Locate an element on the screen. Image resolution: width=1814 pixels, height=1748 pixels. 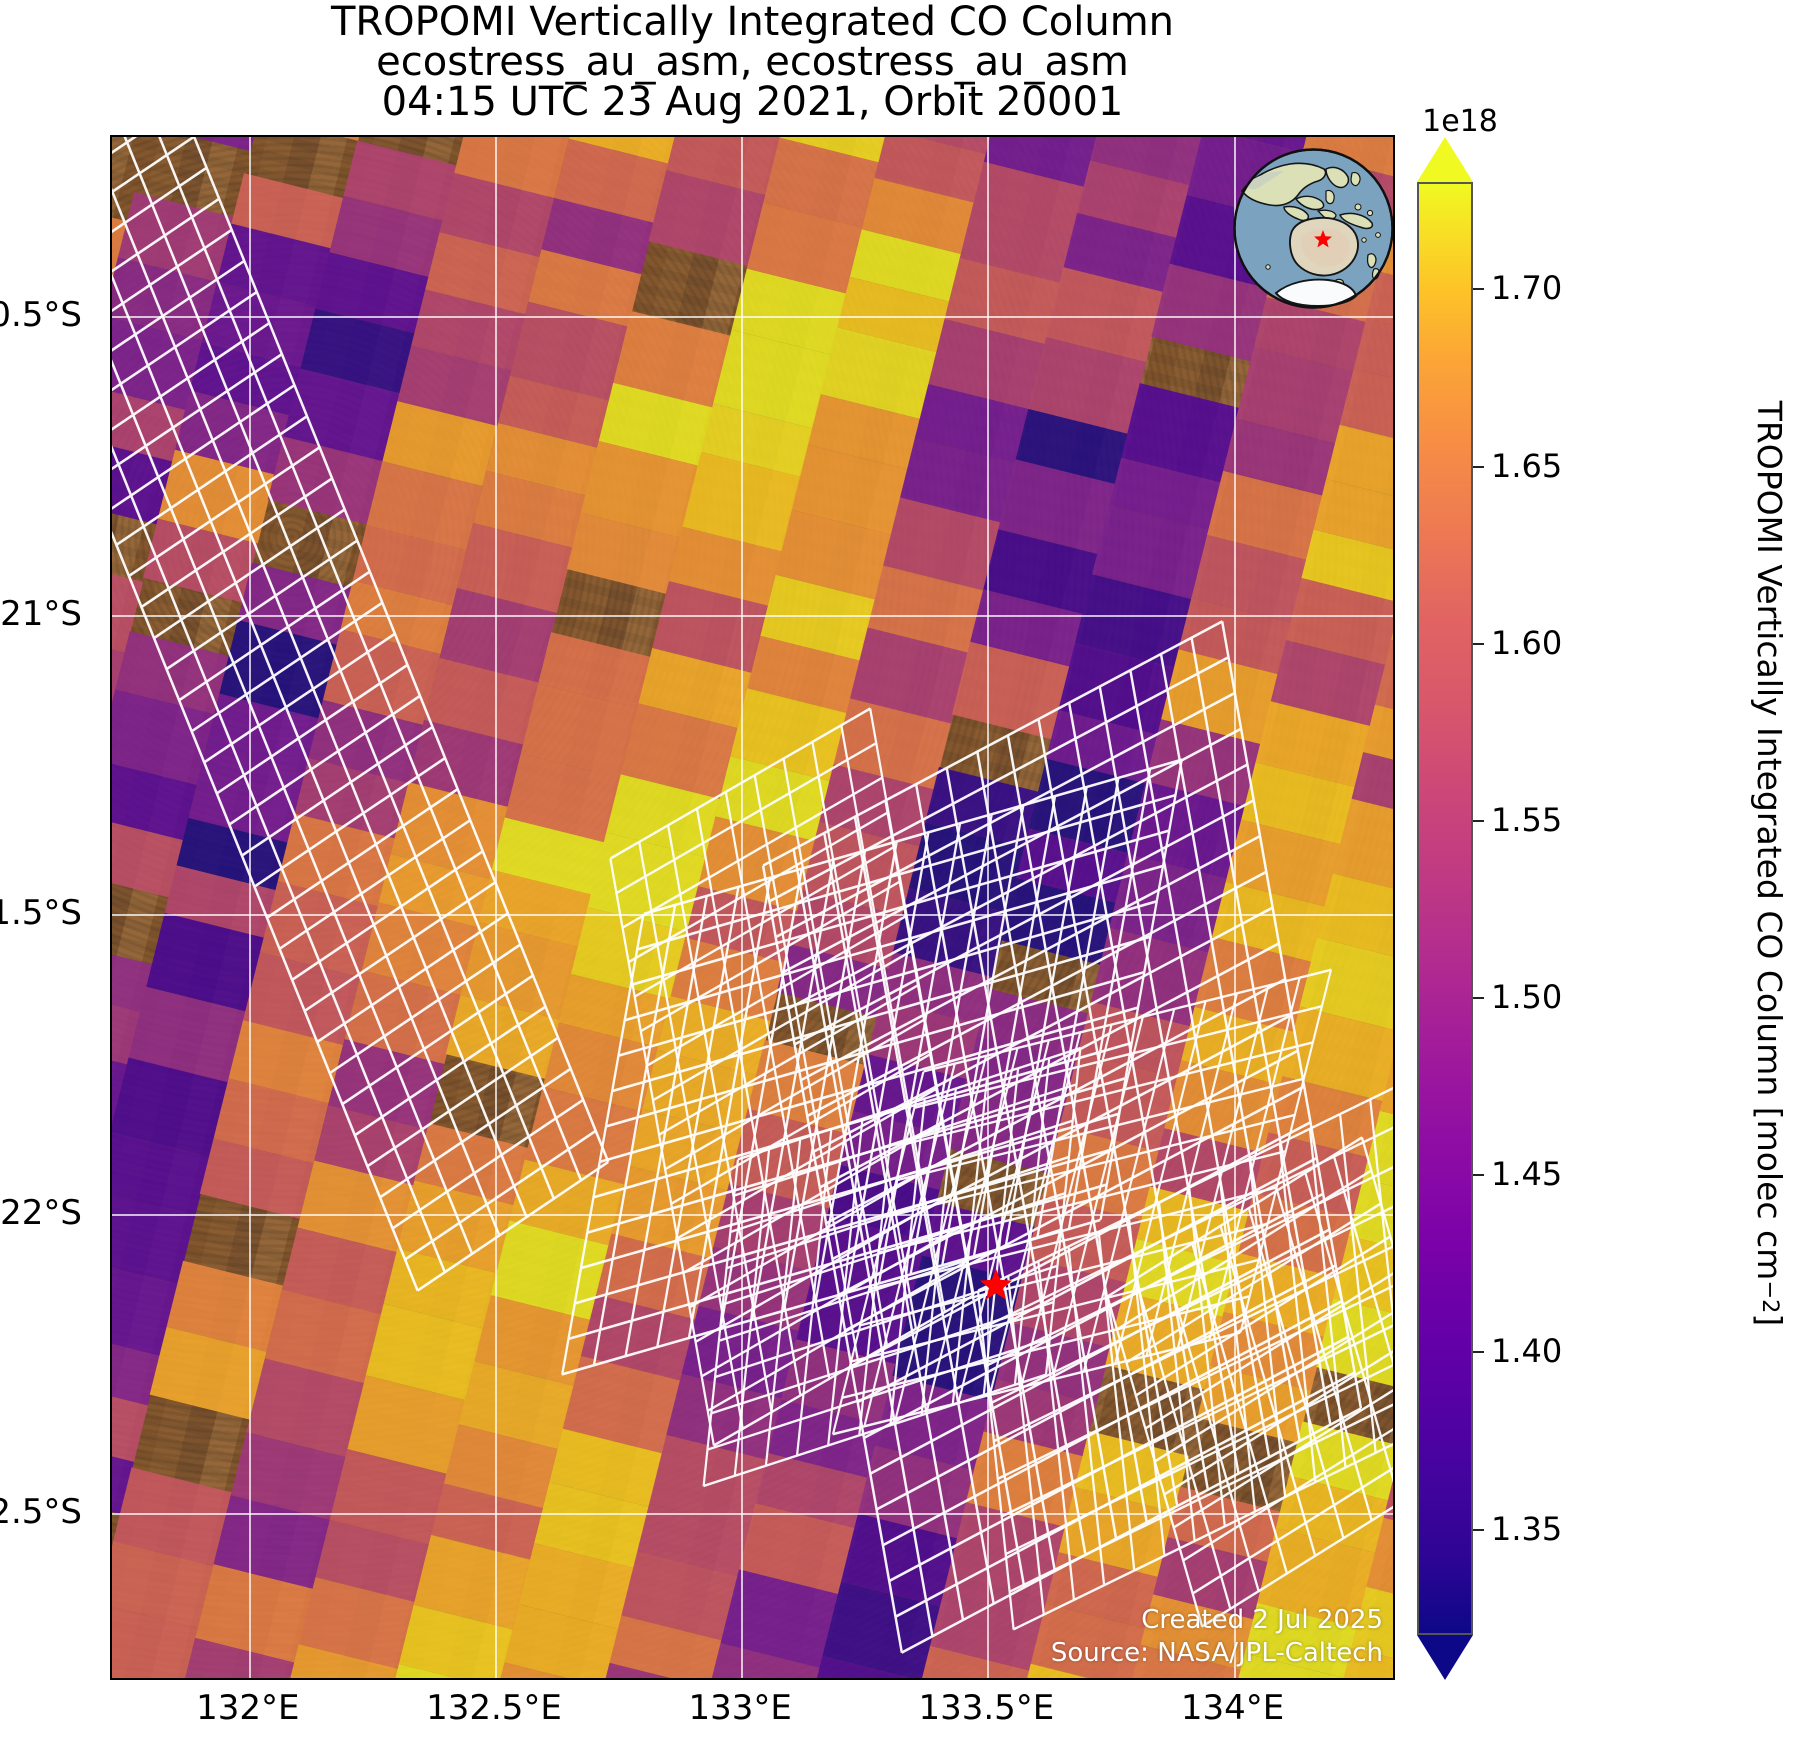
colorbar: 1.70 1.65 1.60 1.55 1.50 1.45 1.40 1.35 is located at coordinates (1489, 908).